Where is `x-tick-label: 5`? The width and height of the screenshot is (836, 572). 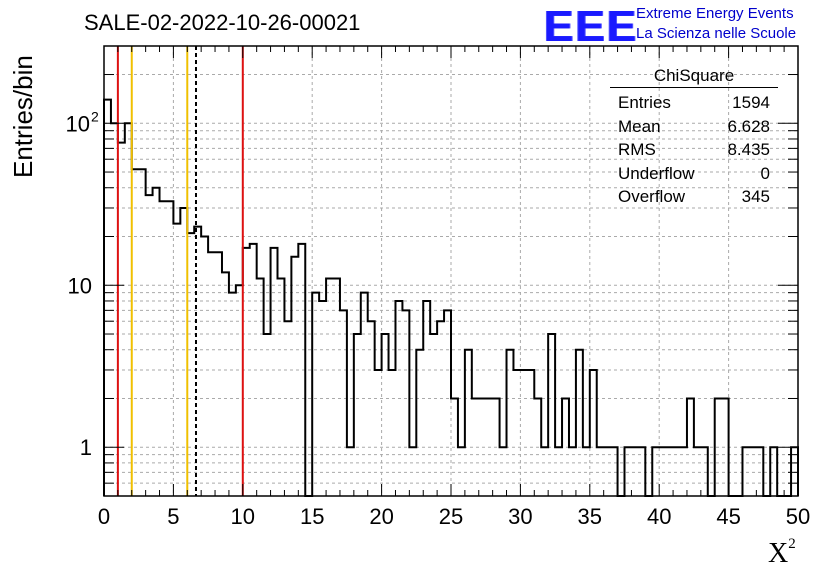
x-tick-label: 5 is located at coordinates (173, 516).